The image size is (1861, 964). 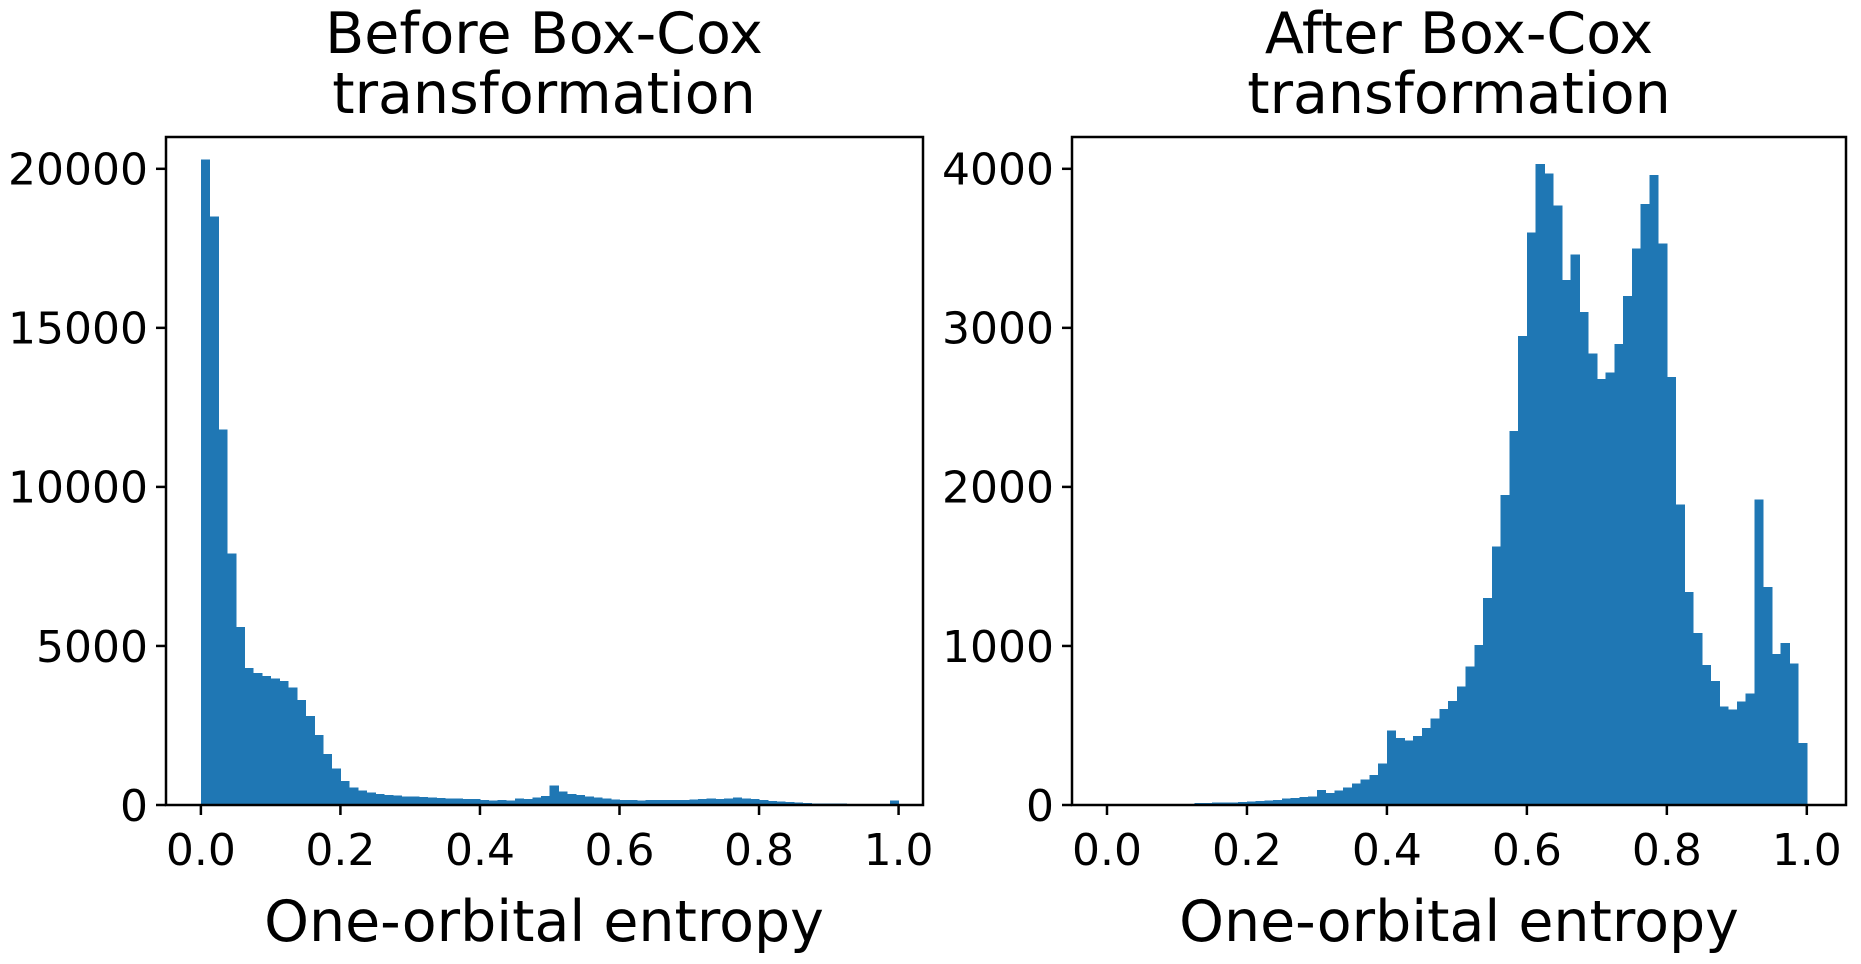 I want to click on after-xaxis-label: One-orbital entropy, so click(x=1459, y=922).